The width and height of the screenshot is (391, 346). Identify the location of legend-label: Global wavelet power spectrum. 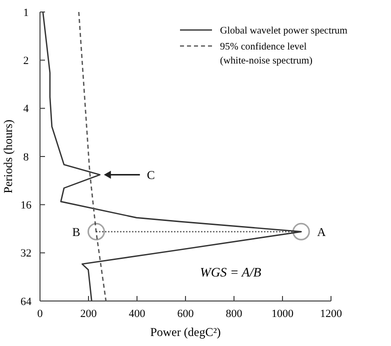
(284, 31).